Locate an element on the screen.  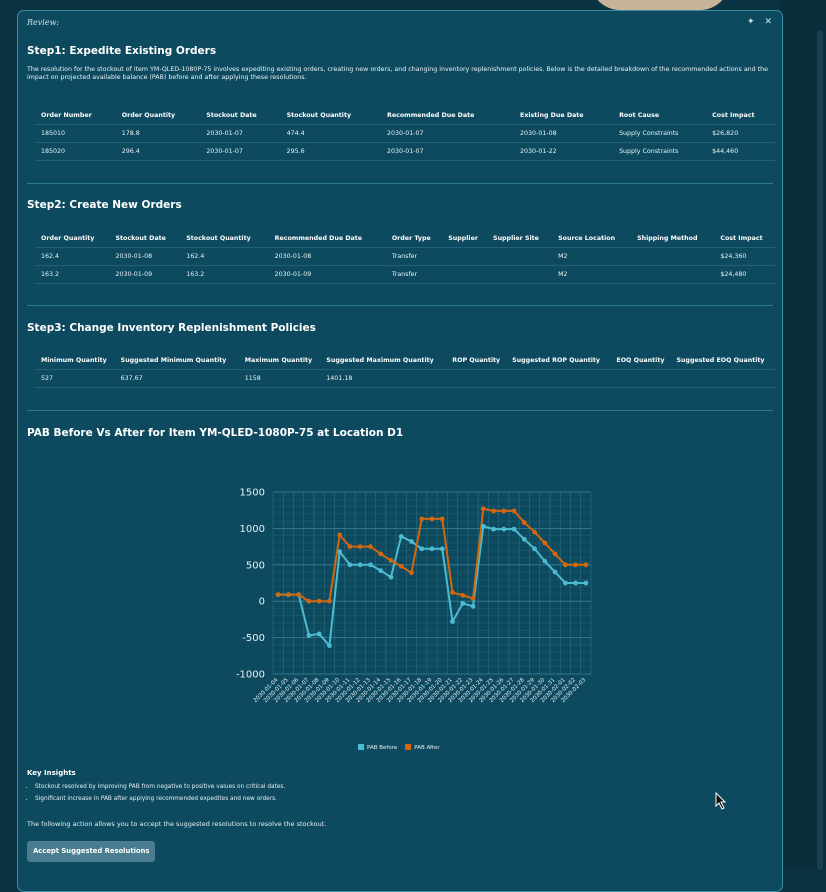
column-header: Suggested ROP Quantity is located at coordinates (556, 360).